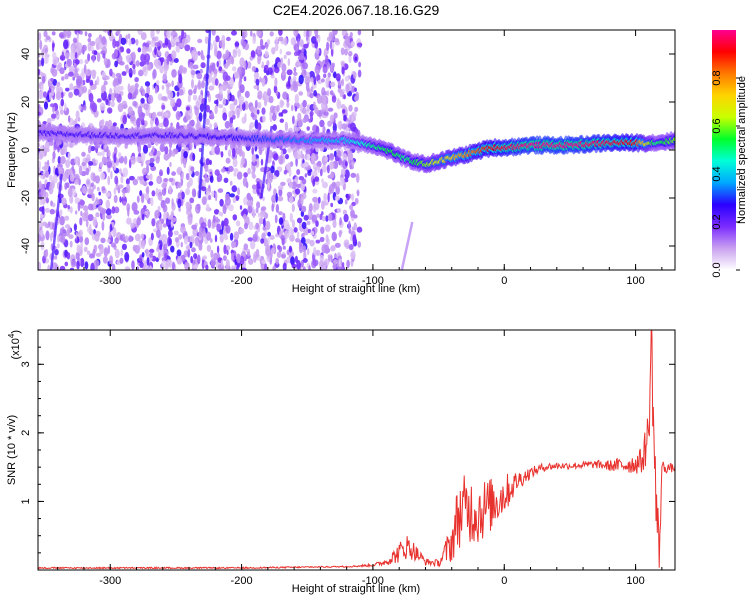 The width and height of the screenshot is (750, 600). I want to click on colorbar-ticks: 0.0 0.2 0.4 0.6 0.8, so click(725, 174).